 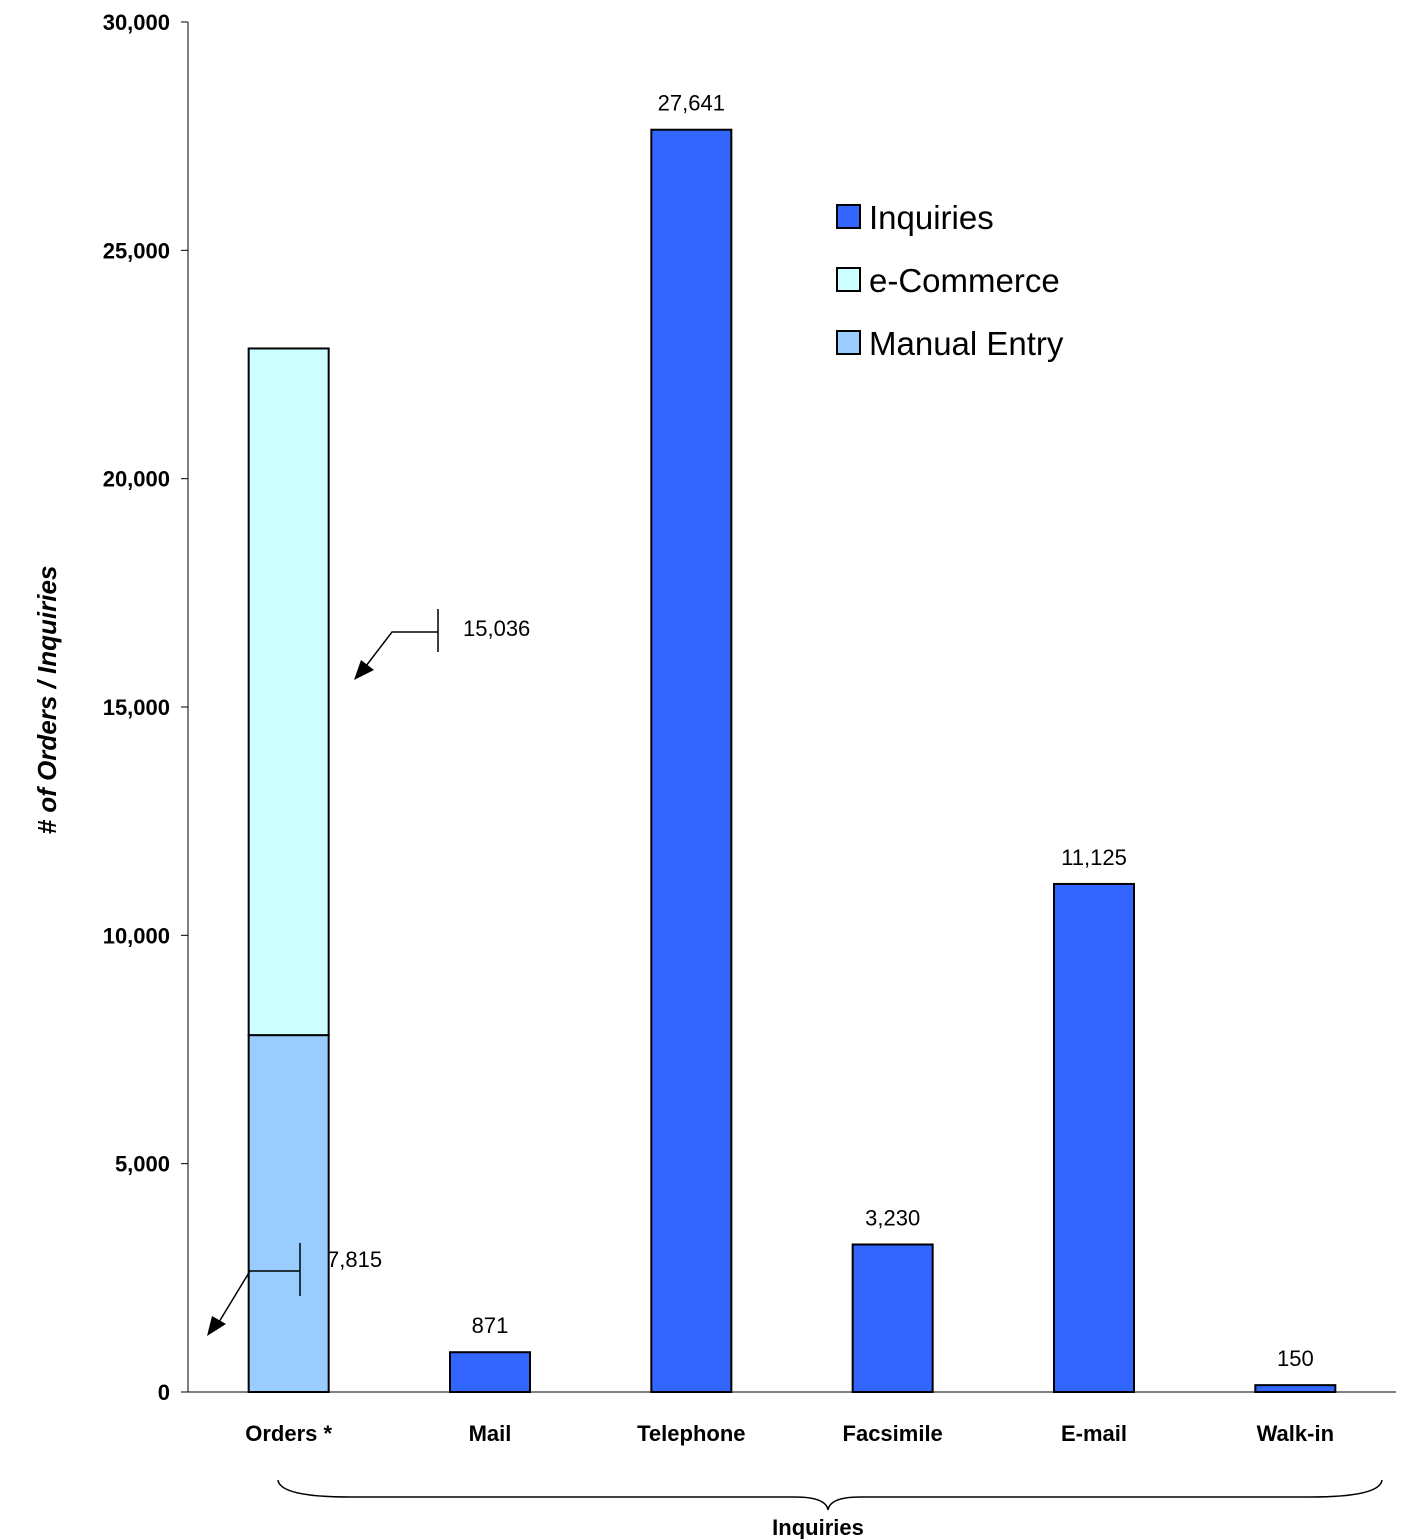 I want to click on inquiries-group-label: Inquiries, so click(x=818, y=1527).